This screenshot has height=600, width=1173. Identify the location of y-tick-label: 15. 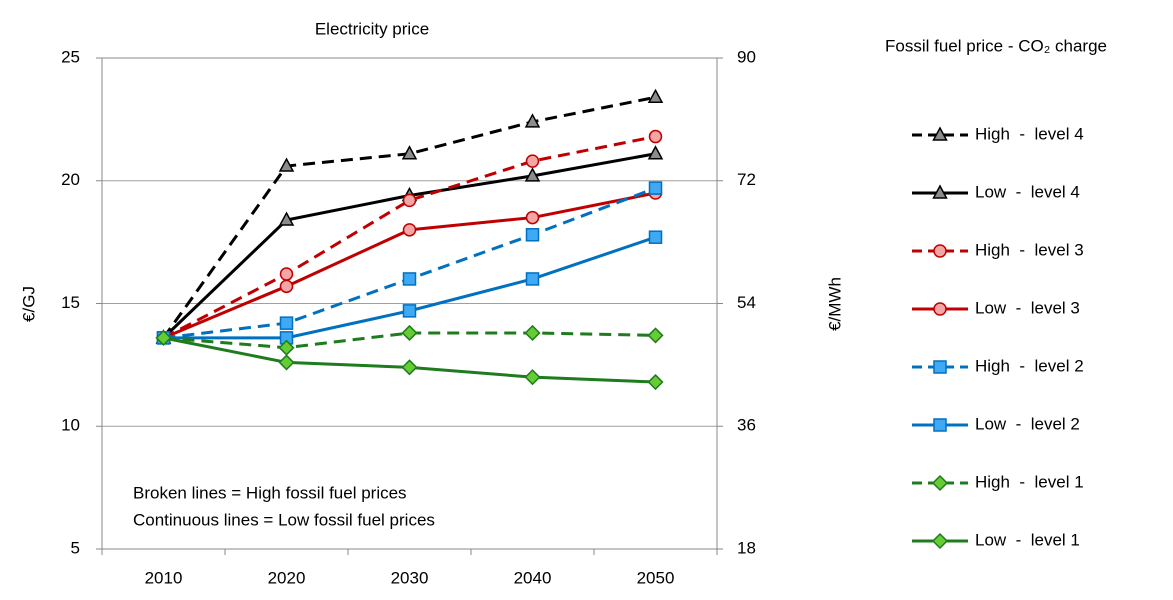
(70, 302).